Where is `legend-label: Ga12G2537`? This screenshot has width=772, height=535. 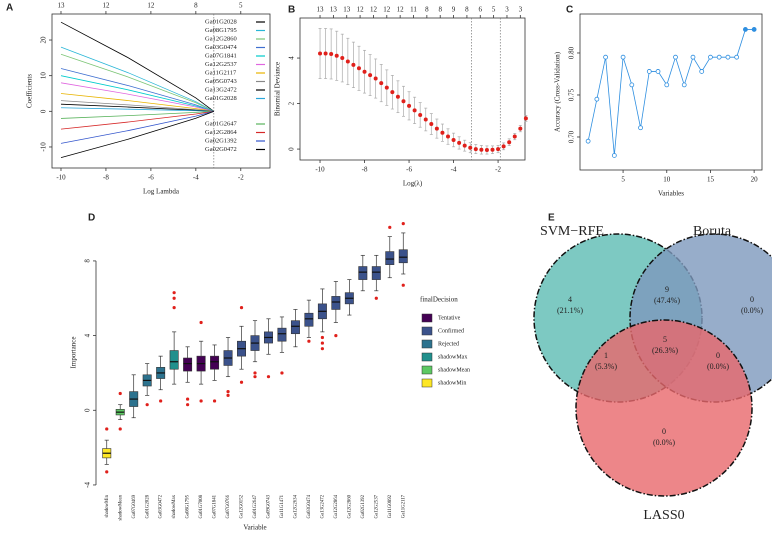 legend-label: Ga12G2537 is located at coordinates (221, 64).